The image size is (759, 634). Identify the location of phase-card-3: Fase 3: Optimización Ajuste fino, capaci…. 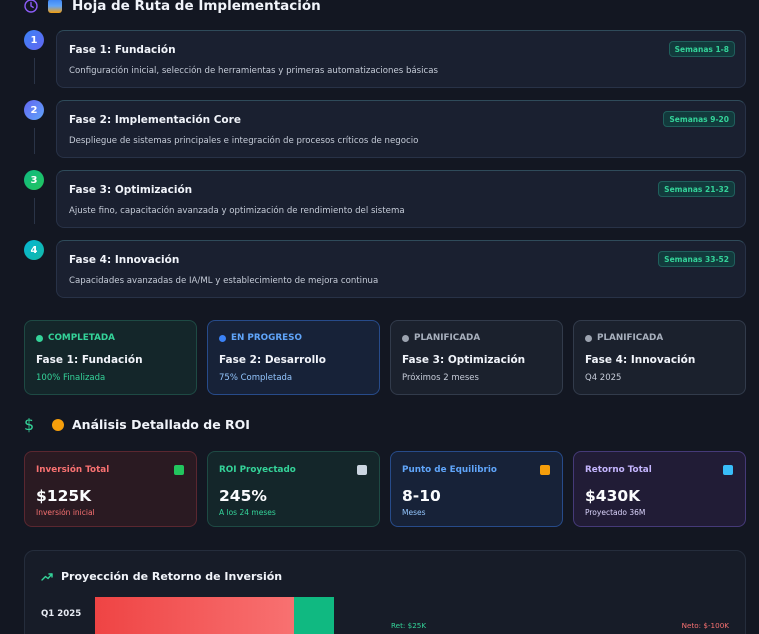
(401, 199).